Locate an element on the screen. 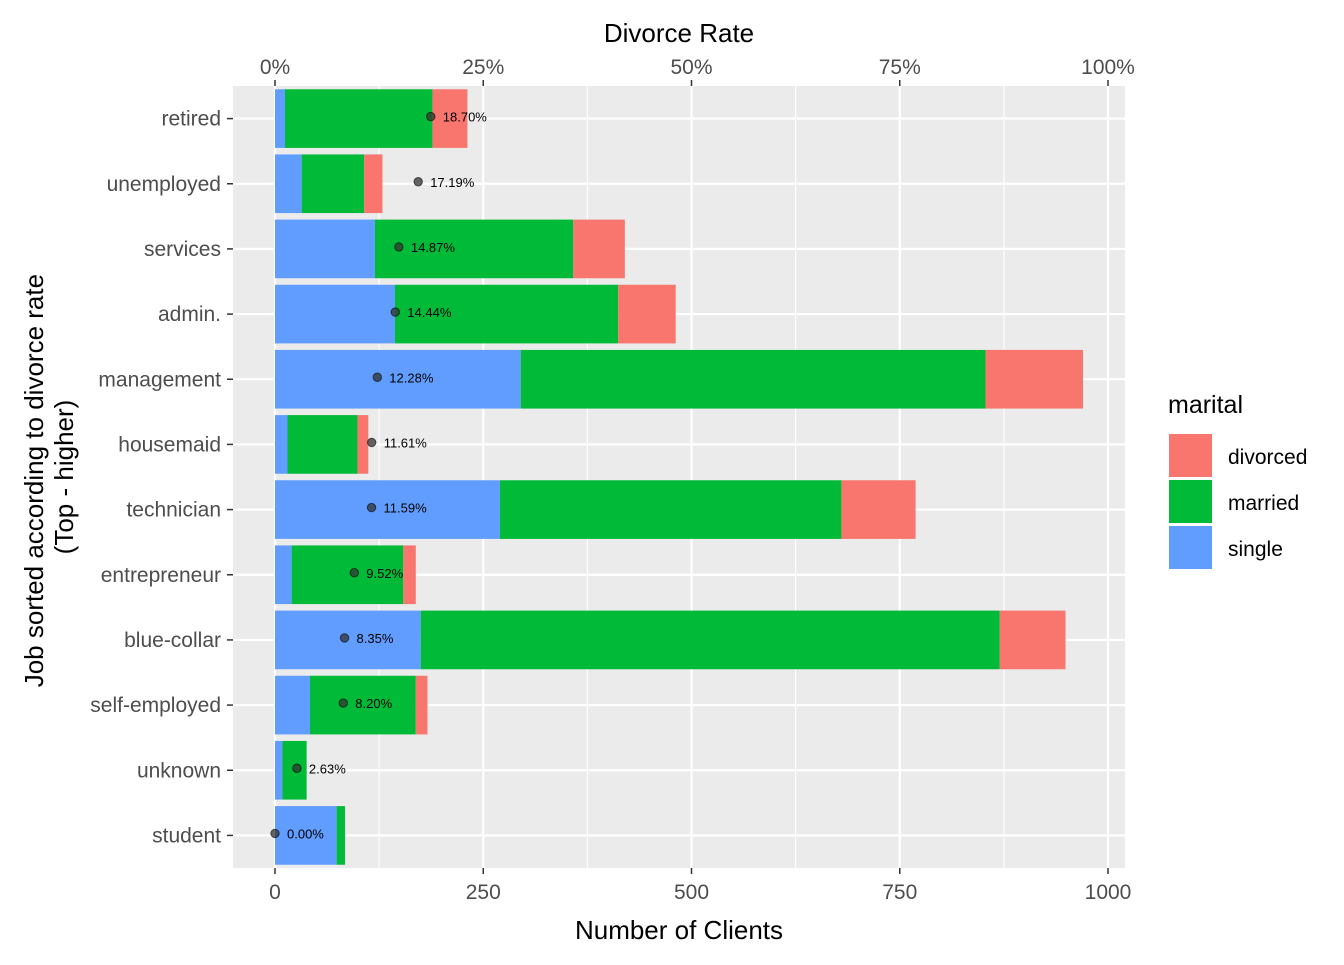  x-tick-label: 500 is located at coordinates (691, 892).